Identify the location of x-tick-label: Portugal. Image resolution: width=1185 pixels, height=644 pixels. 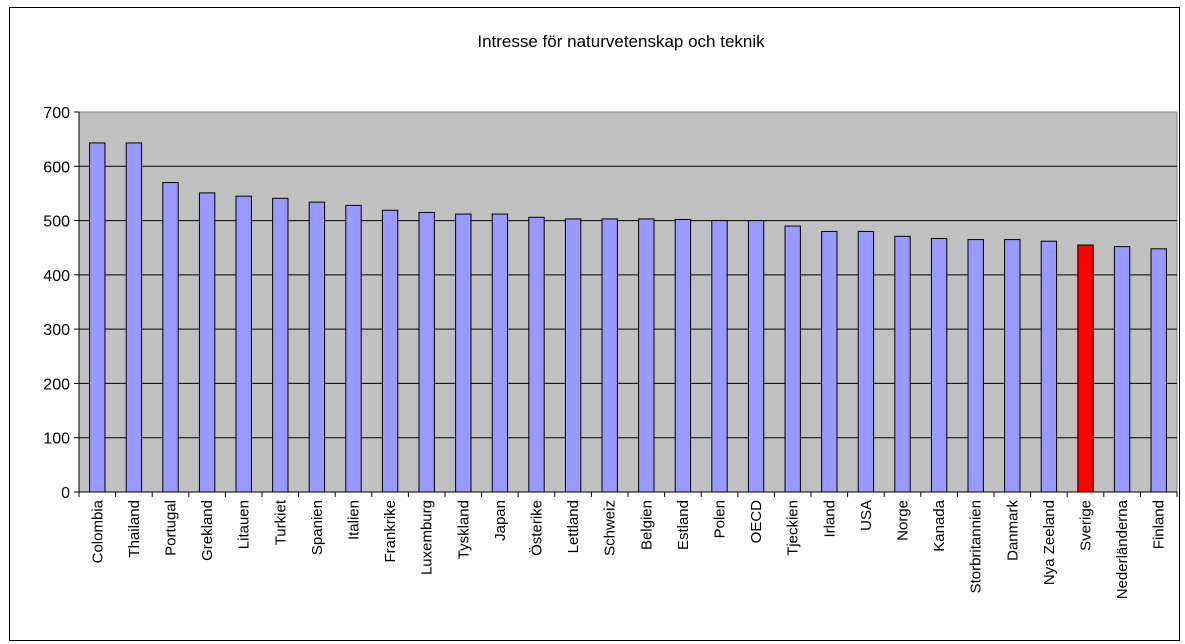
(171, 528).